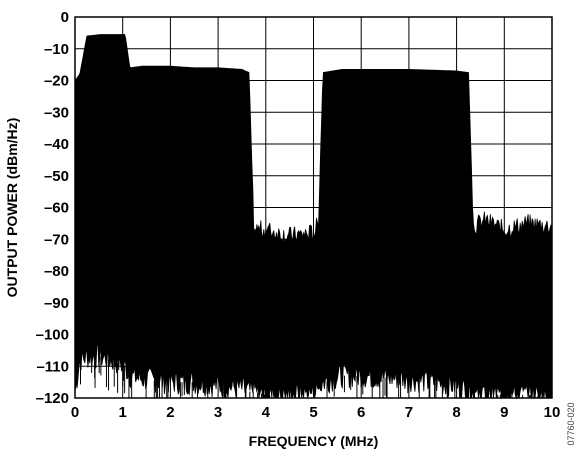  What do you see at coordinates (75, 412) in the screenshot?
I see `x-tick-label: 0` at bounding box center [75, 412].